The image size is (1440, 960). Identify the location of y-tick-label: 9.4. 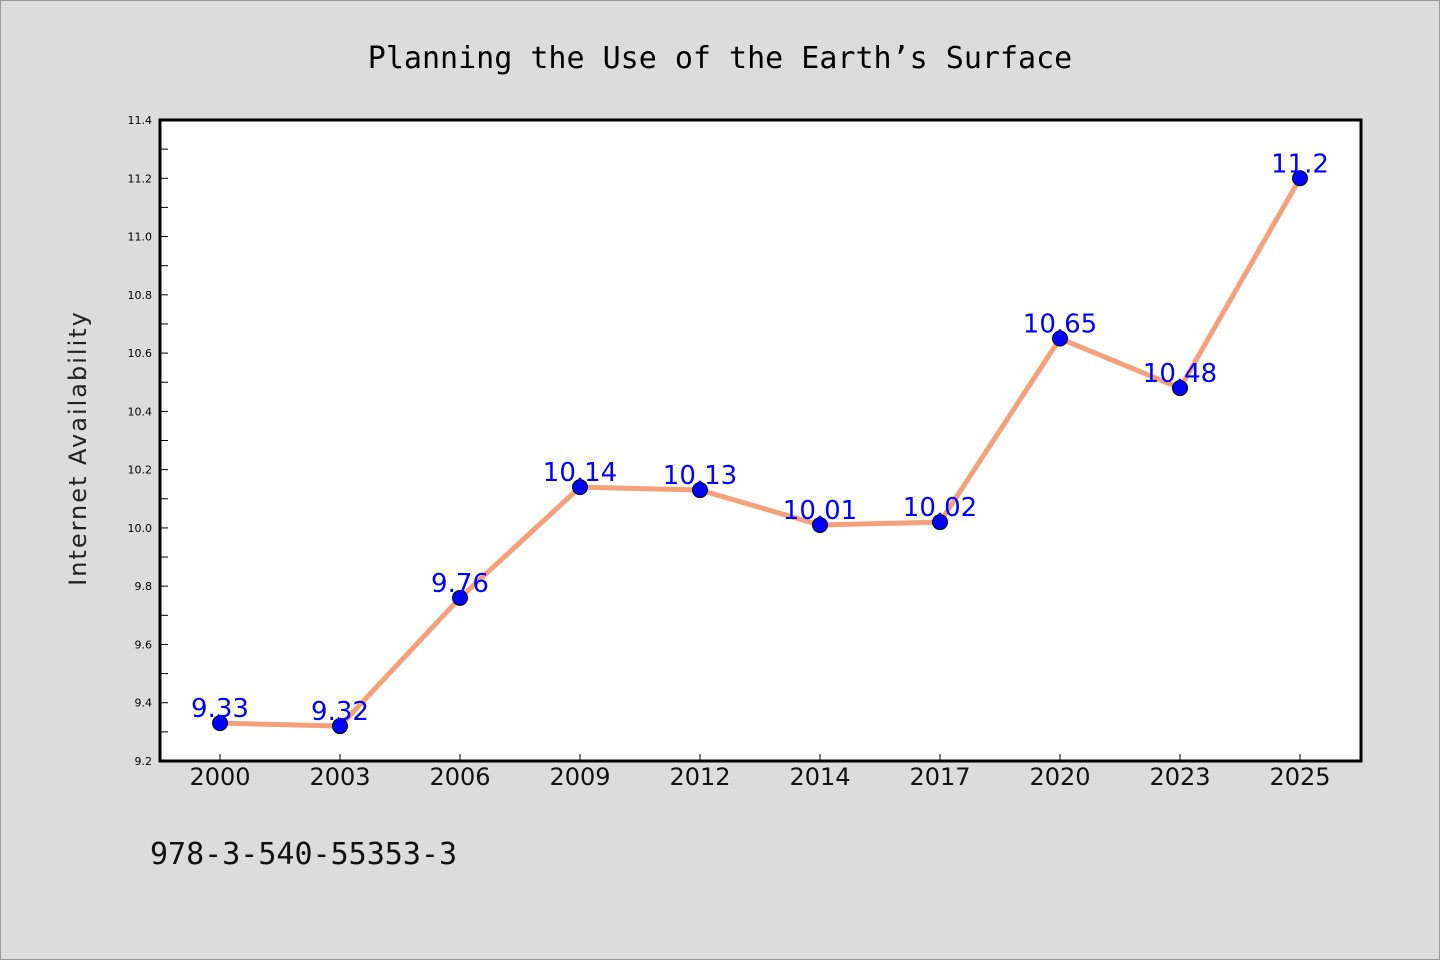
(144, 703).